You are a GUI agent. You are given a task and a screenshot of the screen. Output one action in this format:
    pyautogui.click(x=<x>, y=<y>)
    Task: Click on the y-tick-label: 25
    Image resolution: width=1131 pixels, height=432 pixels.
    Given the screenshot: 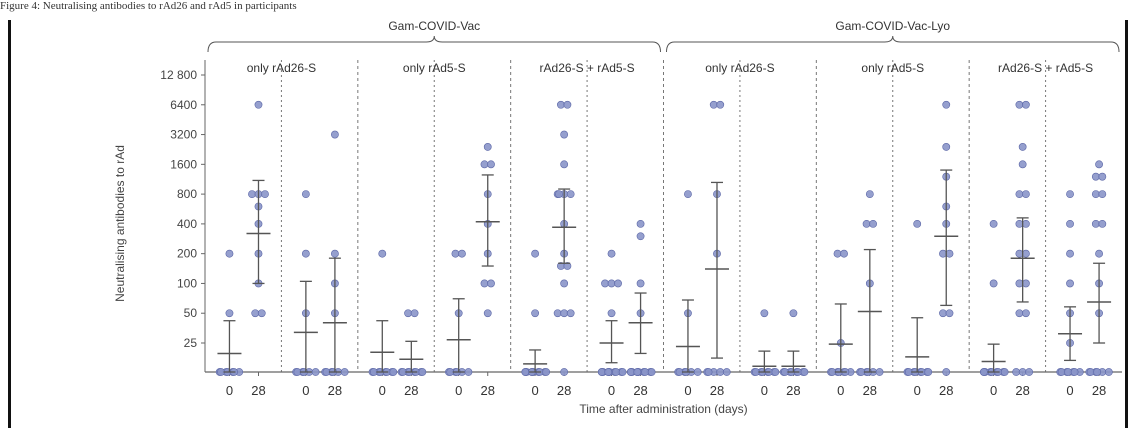 What is the action you would take?
    pyautogui.click(x=191, y=343)
    